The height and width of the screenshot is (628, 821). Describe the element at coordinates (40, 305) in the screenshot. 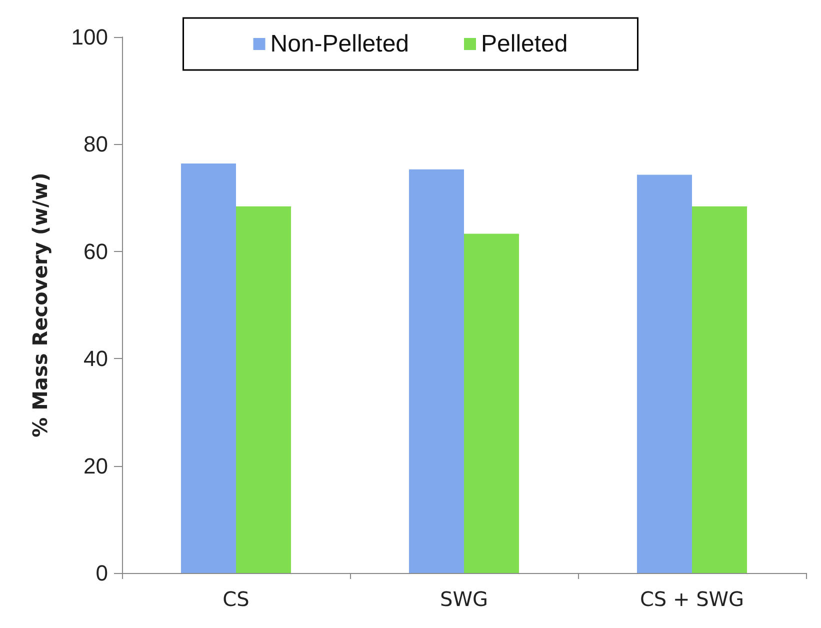

I see `y-axis-title: % Mass Recovery (w/w)` at that location.